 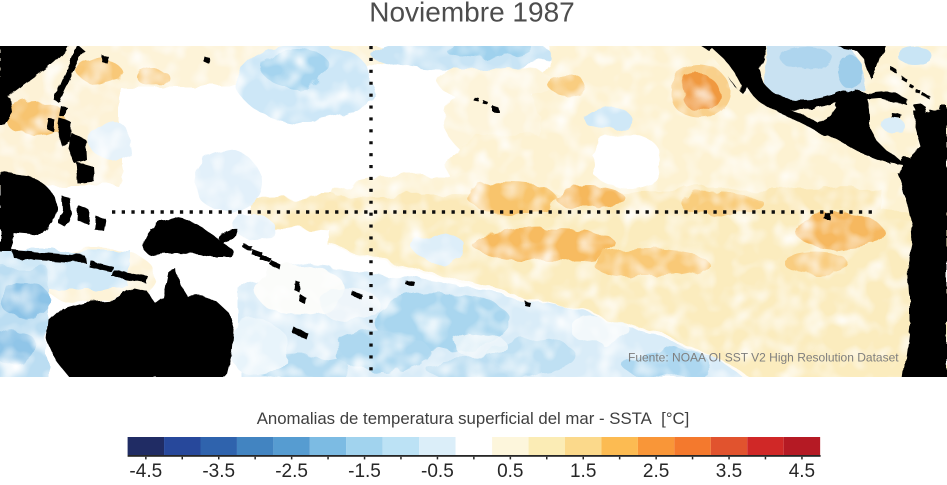 What do you see at coordinates (471, 14) in the screenshot?
I see `svg-text: Noviembre 1987` at bounding box center [471, 14].